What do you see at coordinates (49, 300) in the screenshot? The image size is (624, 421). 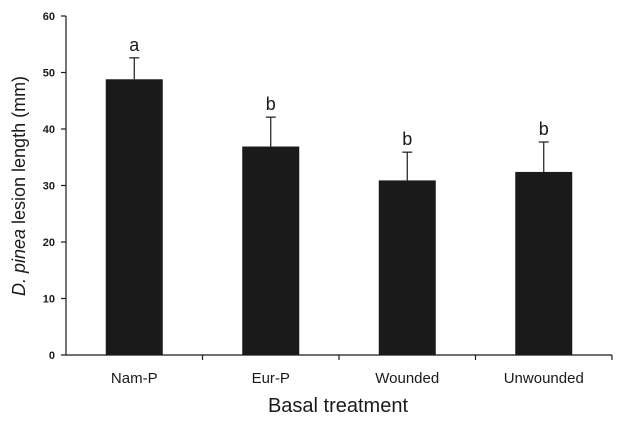 I see `y-tick-label: 10` at bounding box center [49, 300].